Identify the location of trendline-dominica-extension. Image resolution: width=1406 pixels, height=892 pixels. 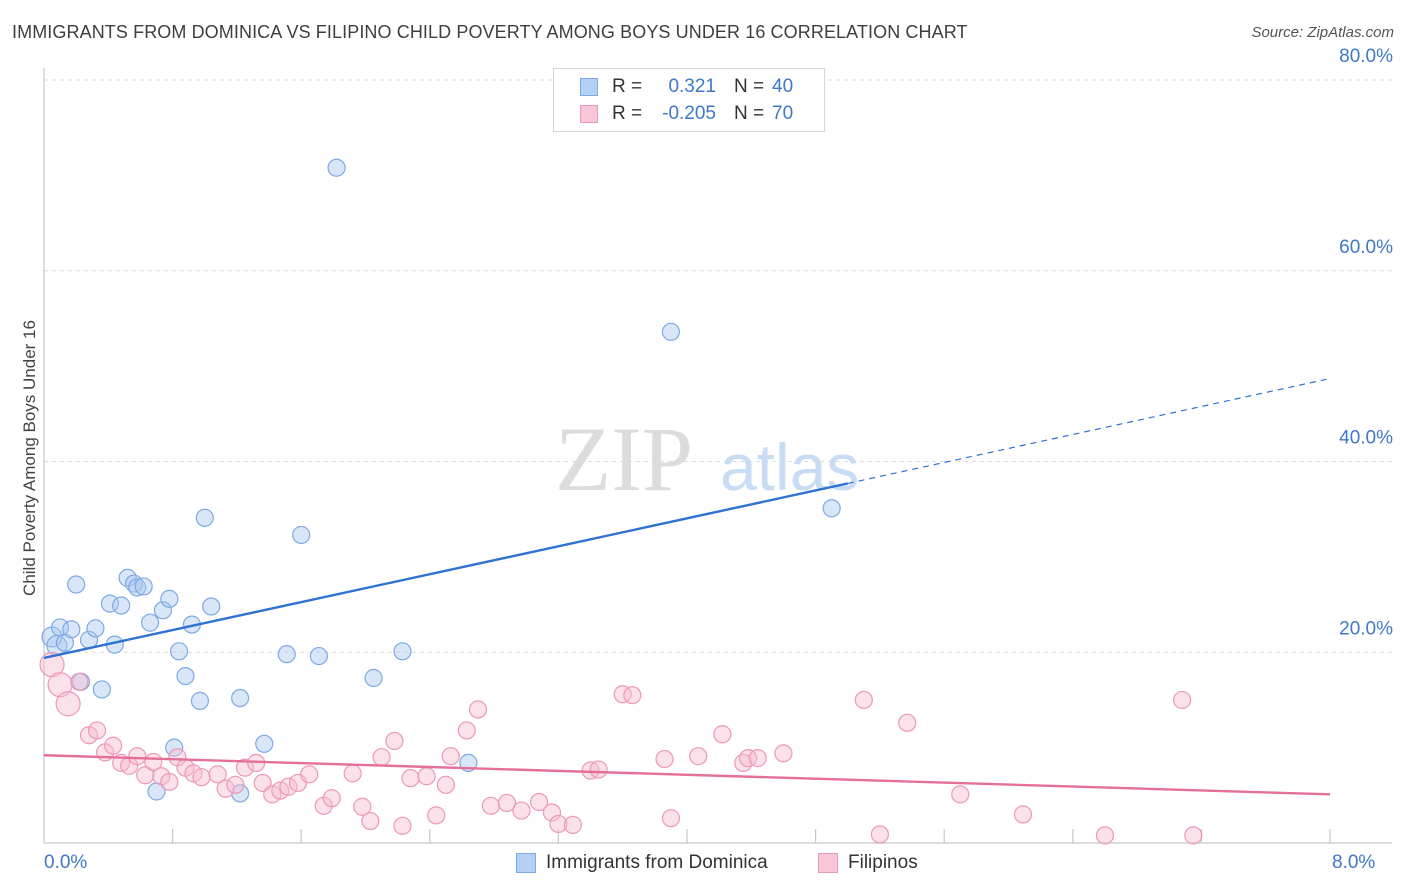
(1089, 431).